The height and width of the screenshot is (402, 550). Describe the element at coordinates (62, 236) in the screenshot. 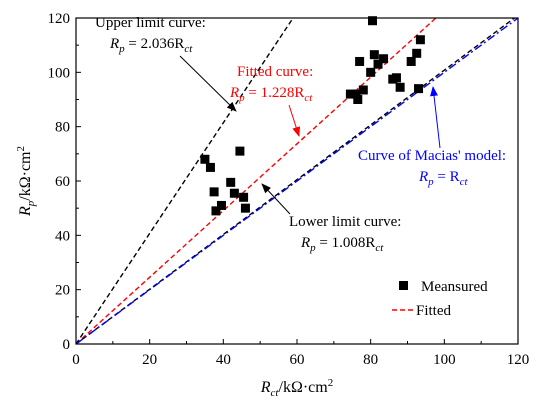

I see `y-tick-label: 40` at that location.